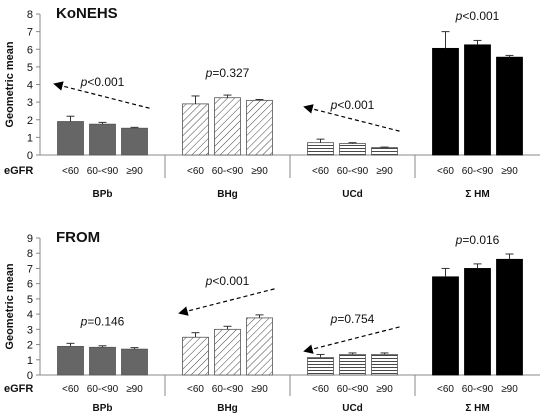  What do you see at coordinates (10, 306) in the screenshot?
I see `y-axis-title: Geometric mean` at bounding box center [10, 306].